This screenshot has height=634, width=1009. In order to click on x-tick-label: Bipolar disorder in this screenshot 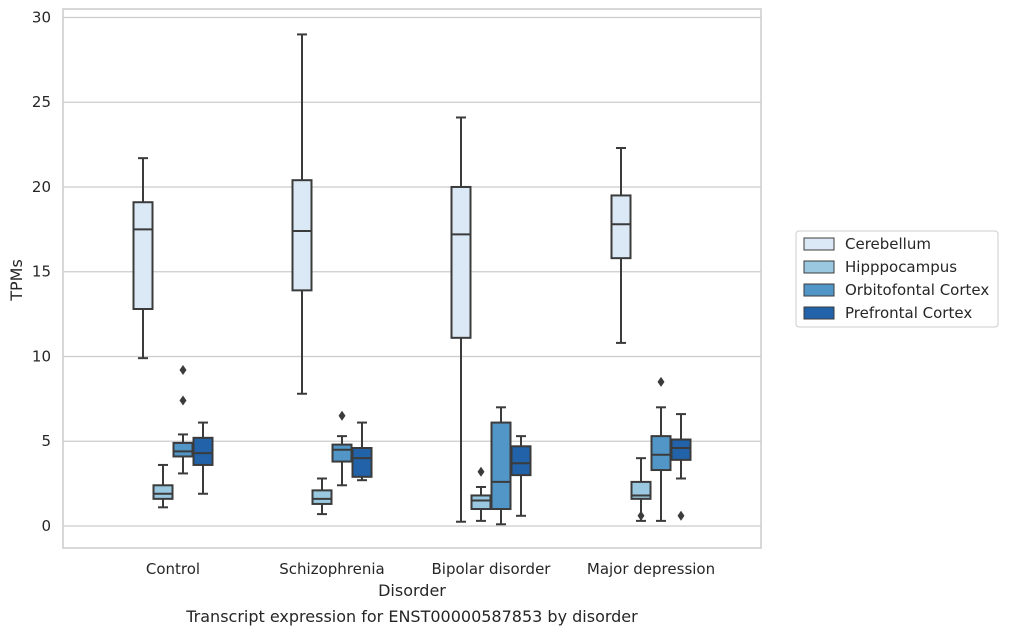, I will do `click(492, 569)`.